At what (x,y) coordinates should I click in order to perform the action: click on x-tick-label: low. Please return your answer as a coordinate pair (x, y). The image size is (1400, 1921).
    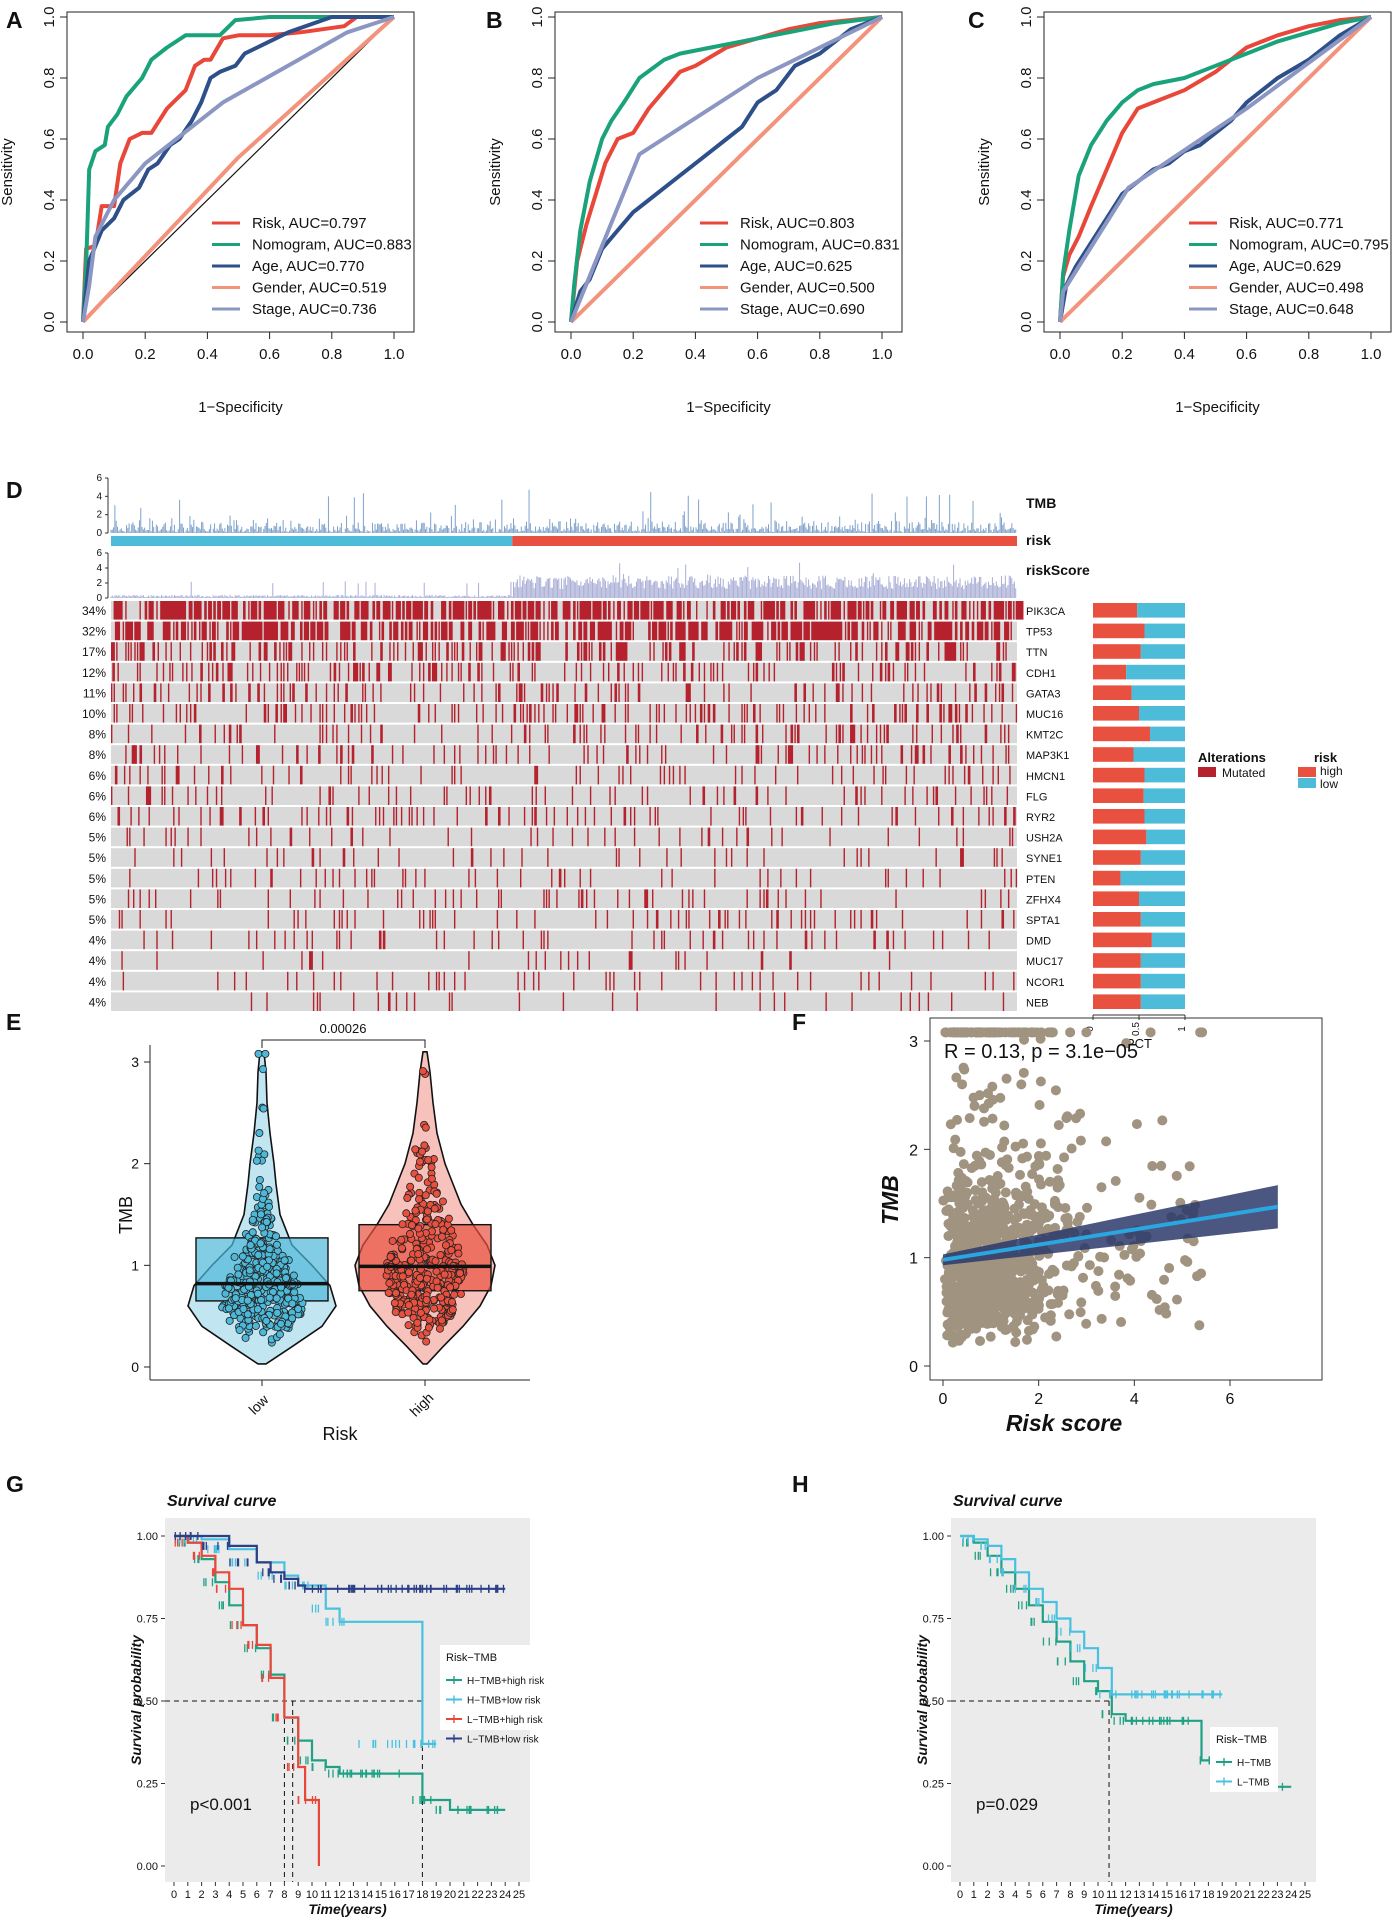
    Looking at the image, I should click on (258, 1404).